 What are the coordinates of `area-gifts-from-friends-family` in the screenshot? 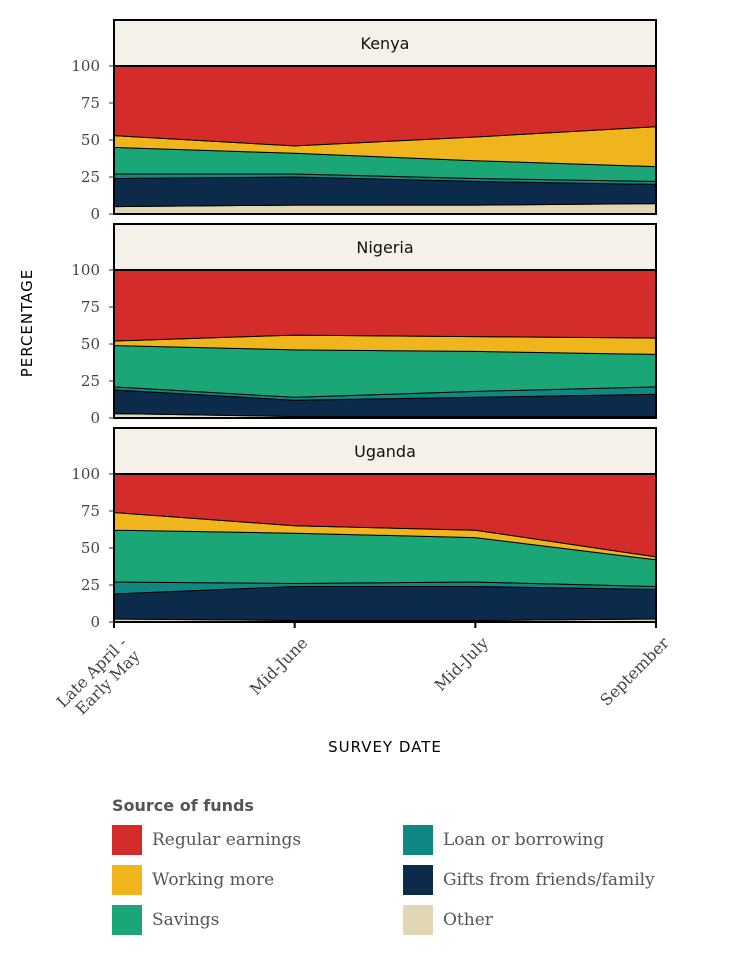 It's located at (385, 603).